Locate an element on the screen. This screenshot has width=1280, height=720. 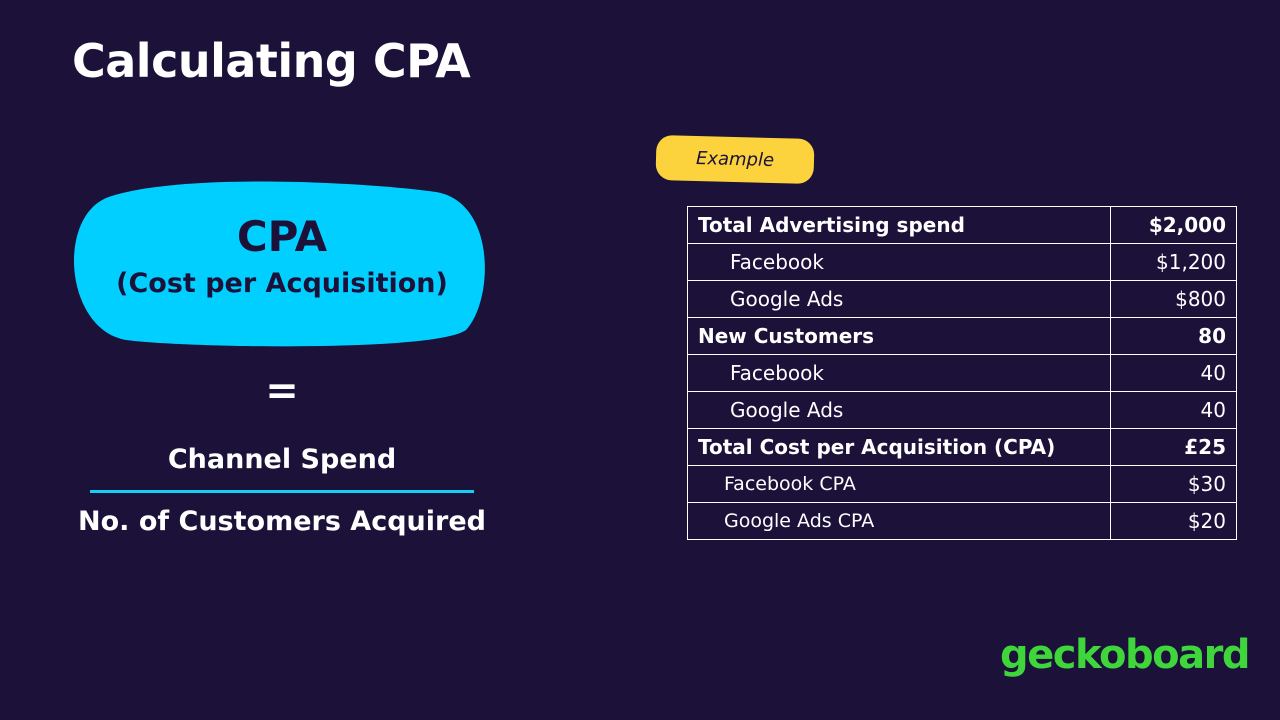
table-row: Facebook 40 is located at coordinates (962, 373).